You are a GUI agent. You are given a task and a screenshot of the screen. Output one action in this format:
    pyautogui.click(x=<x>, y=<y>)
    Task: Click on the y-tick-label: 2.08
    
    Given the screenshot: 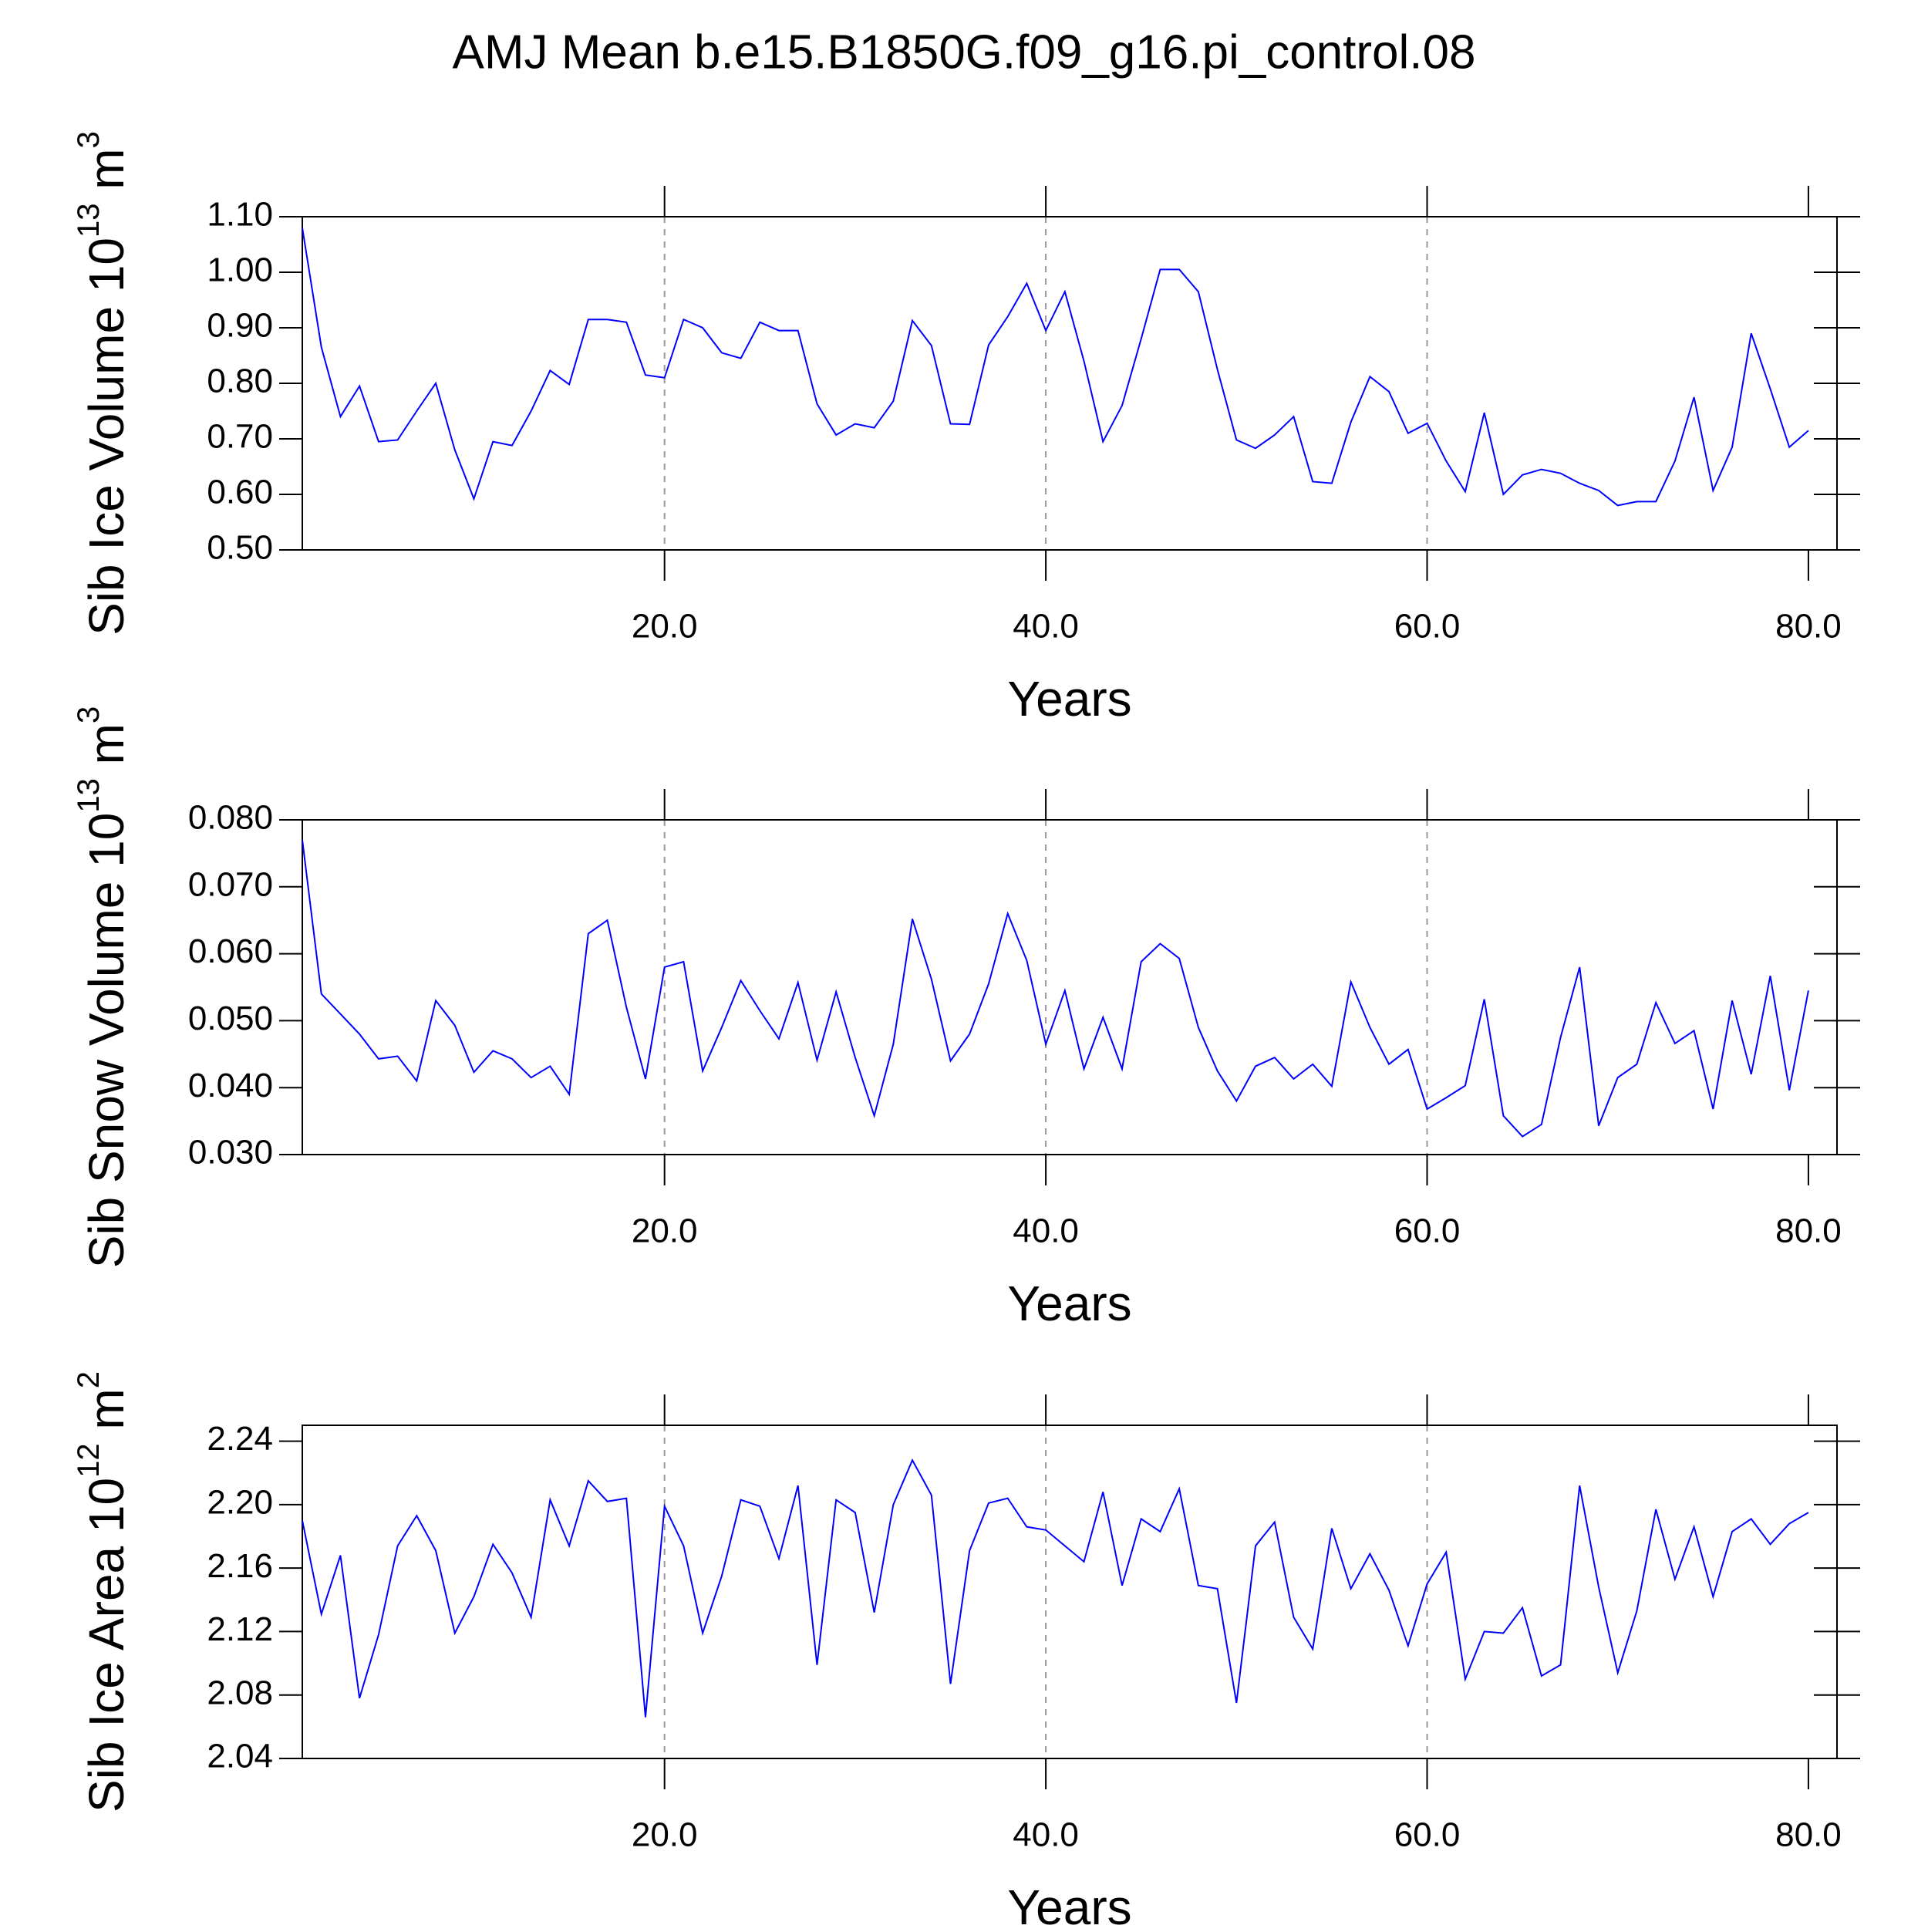 What is the action you would take?
    pyautogui.click(x=240, y=1692)
    